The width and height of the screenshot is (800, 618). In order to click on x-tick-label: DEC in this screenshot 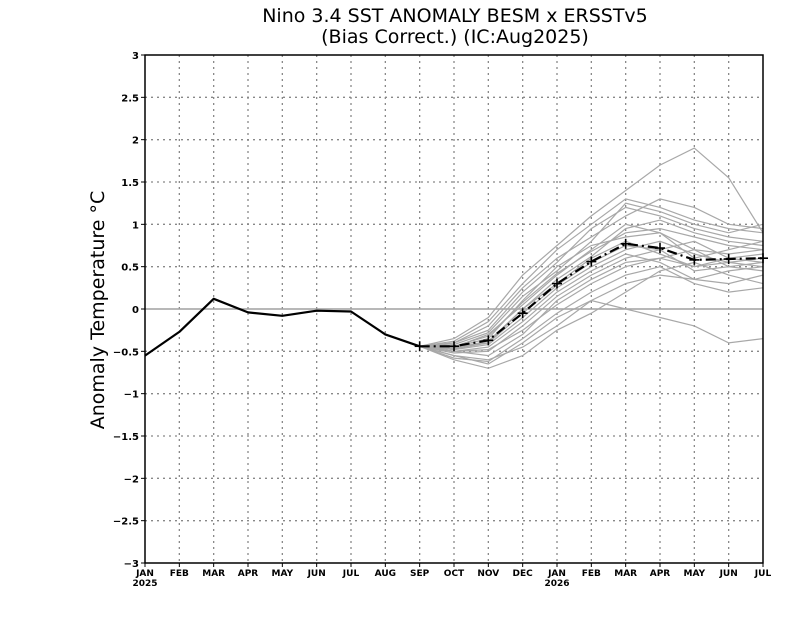, I will do `click(523, 574)`.